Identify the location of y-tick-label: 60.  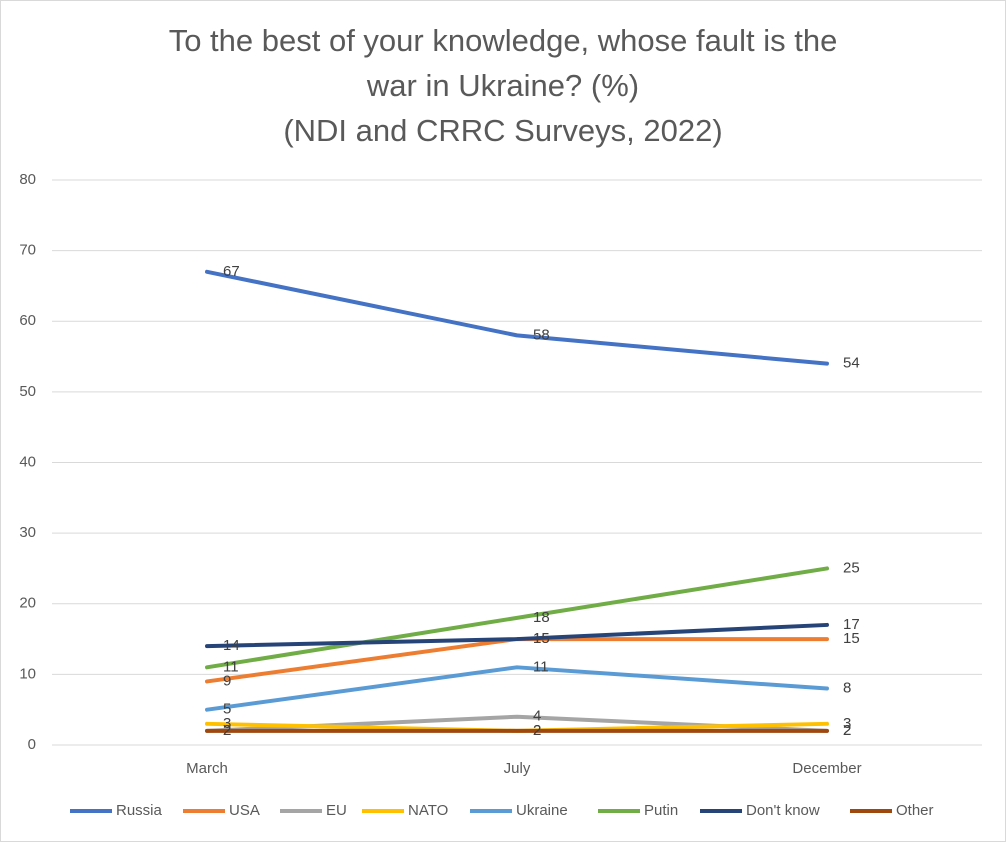
(27, 320).